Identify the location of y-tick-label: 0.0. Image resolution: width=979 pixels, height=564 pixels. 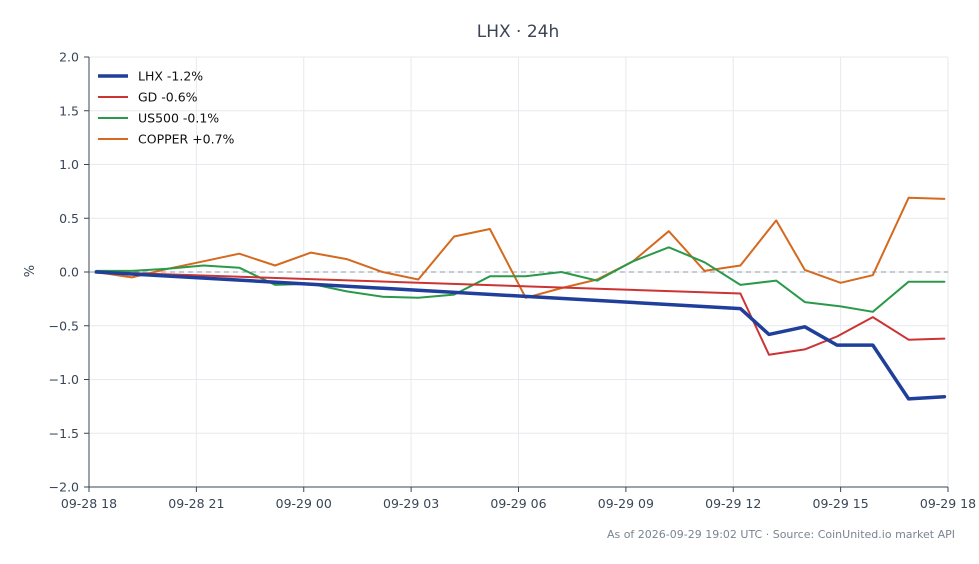
(69, 272).